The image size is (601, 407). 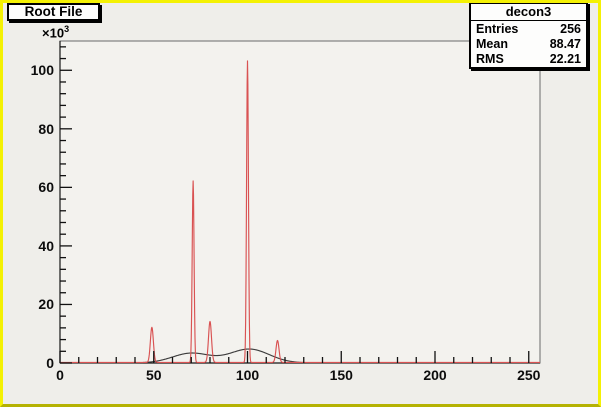 What do you see at coordinates (46, 245) in the screenshot?
I see `y-axis-tick-label: 40` at bounding box center [46, 245].